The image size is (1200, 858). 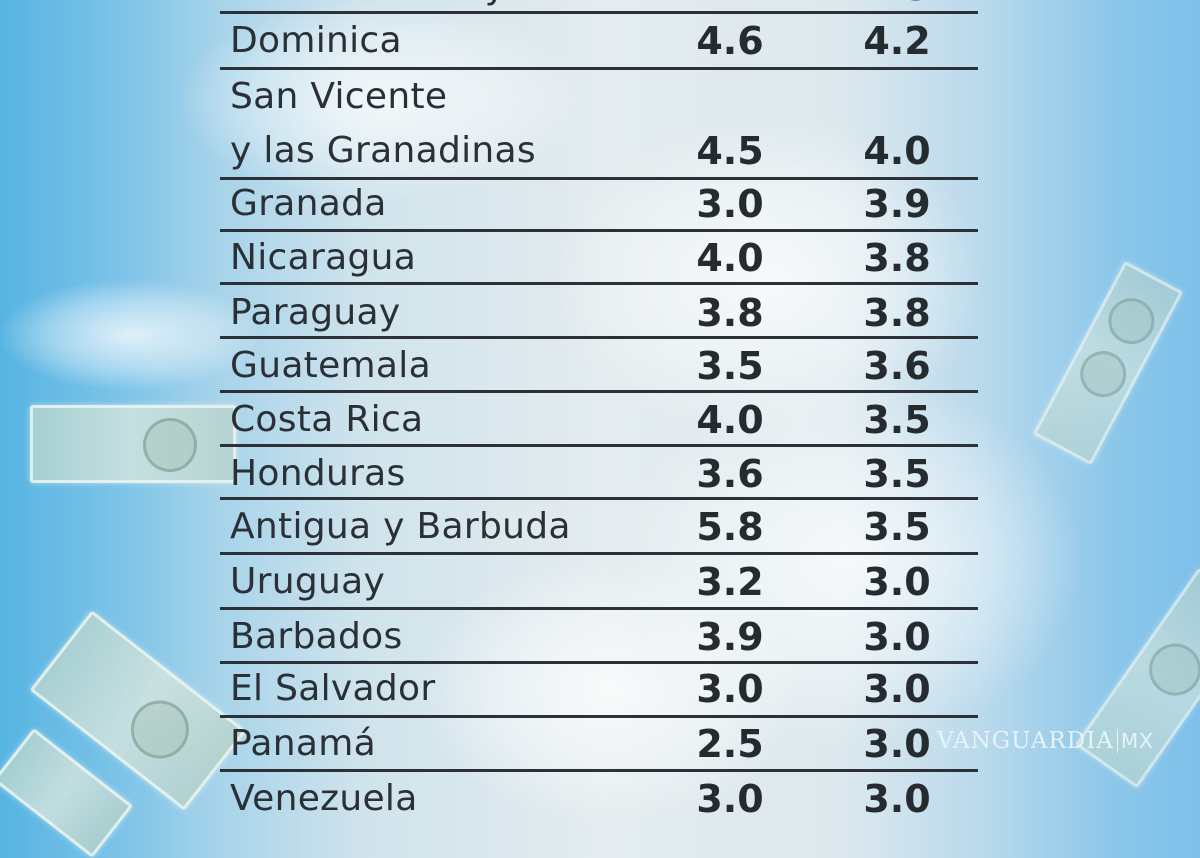 What do you see at coordinates (599, 41) in the screenshot?
I see `table-row: Dominica 4.6 4.2` at bounding box center [599, 41].